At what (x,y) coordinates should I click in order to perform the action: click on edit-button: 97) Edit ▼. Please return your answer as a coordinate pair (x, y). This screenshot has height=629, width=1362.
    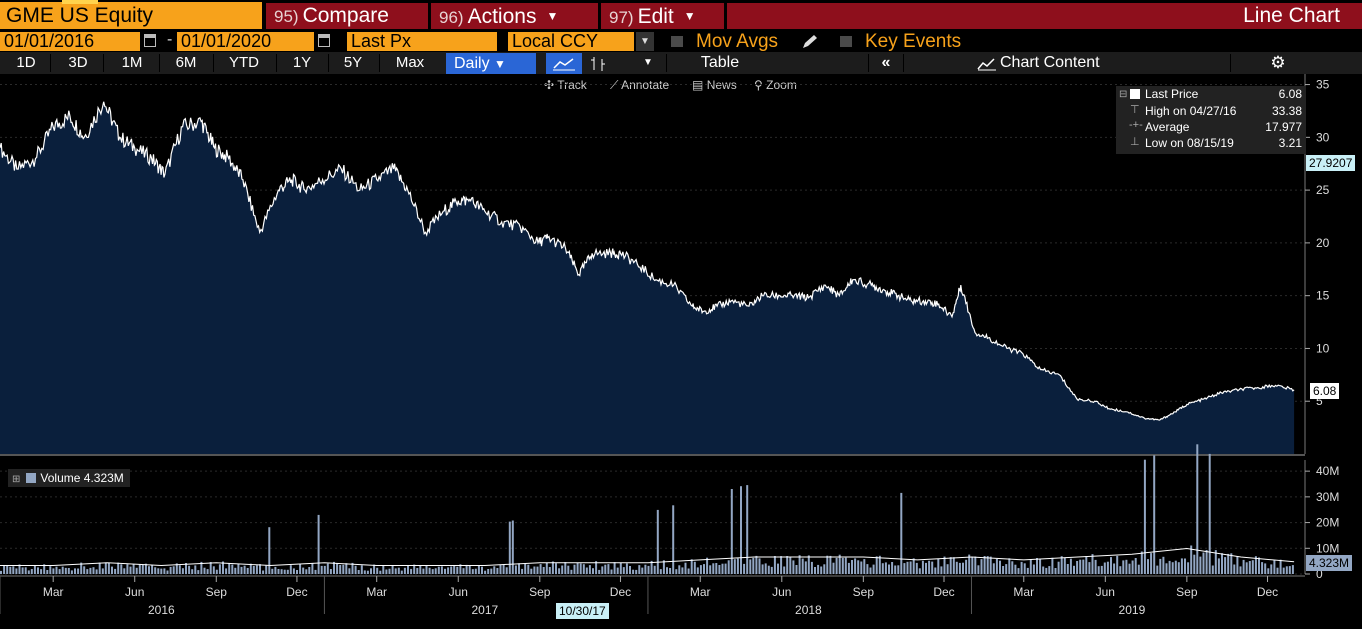
    Looking at the image, I should click on (662, 16).